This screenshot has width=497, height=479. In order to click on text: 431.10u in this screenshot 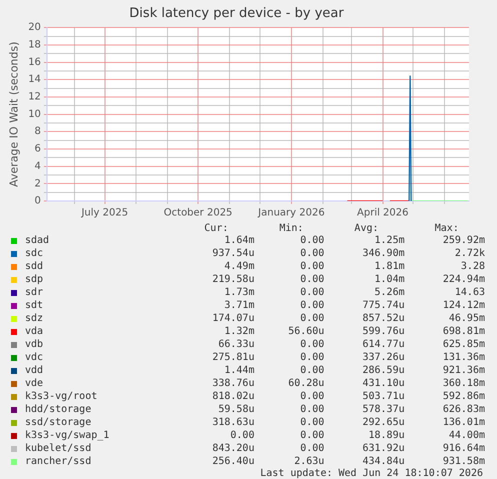, I will do `click(383, 383)`.